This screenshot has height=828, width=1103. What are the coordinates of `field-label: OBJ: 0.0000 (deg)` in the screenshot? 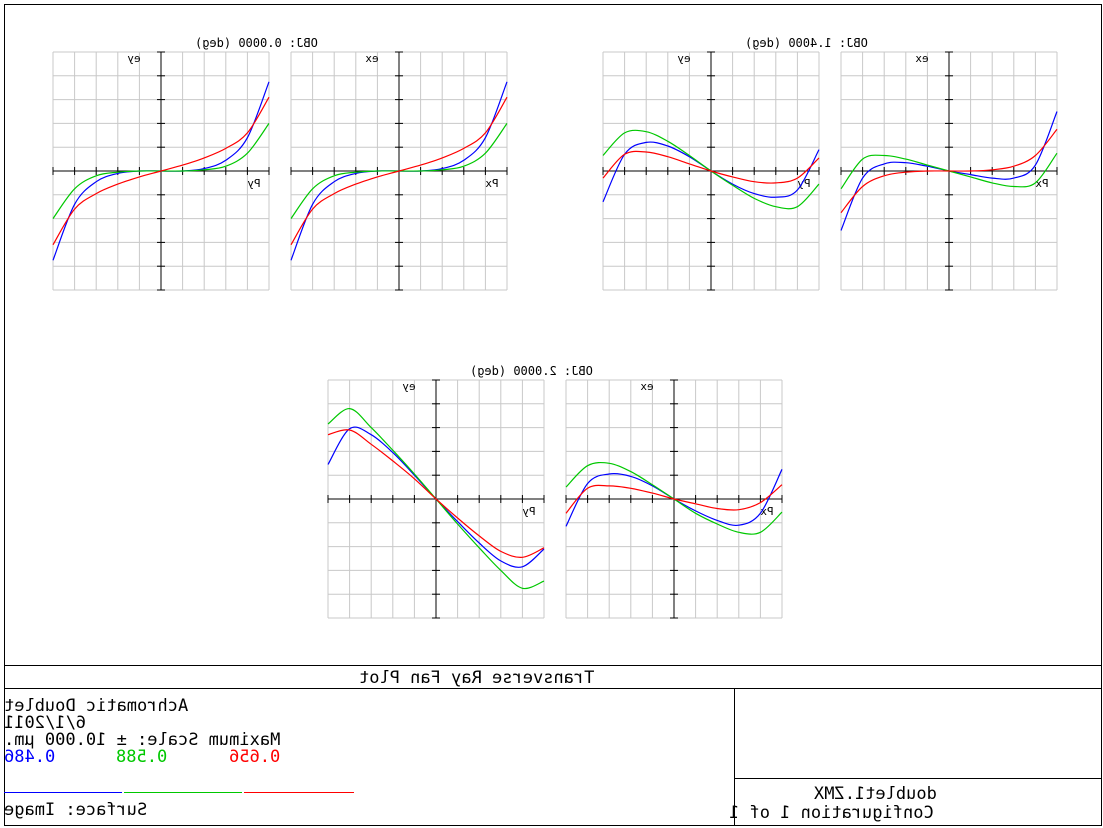 It's located at (256, 43).